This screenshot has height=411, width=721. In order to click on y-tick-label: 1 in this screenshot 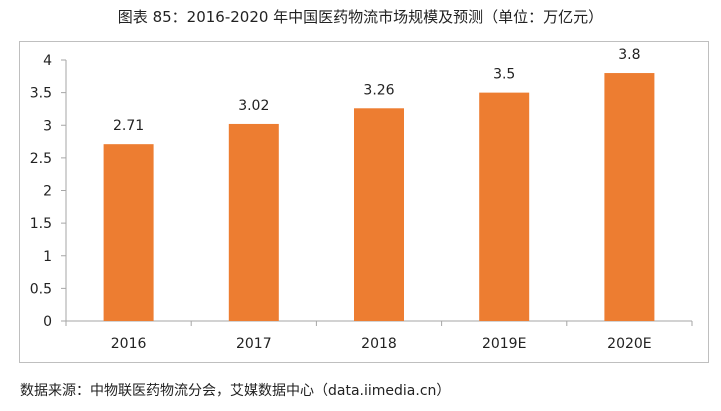, I will do `click(47, 257)`.